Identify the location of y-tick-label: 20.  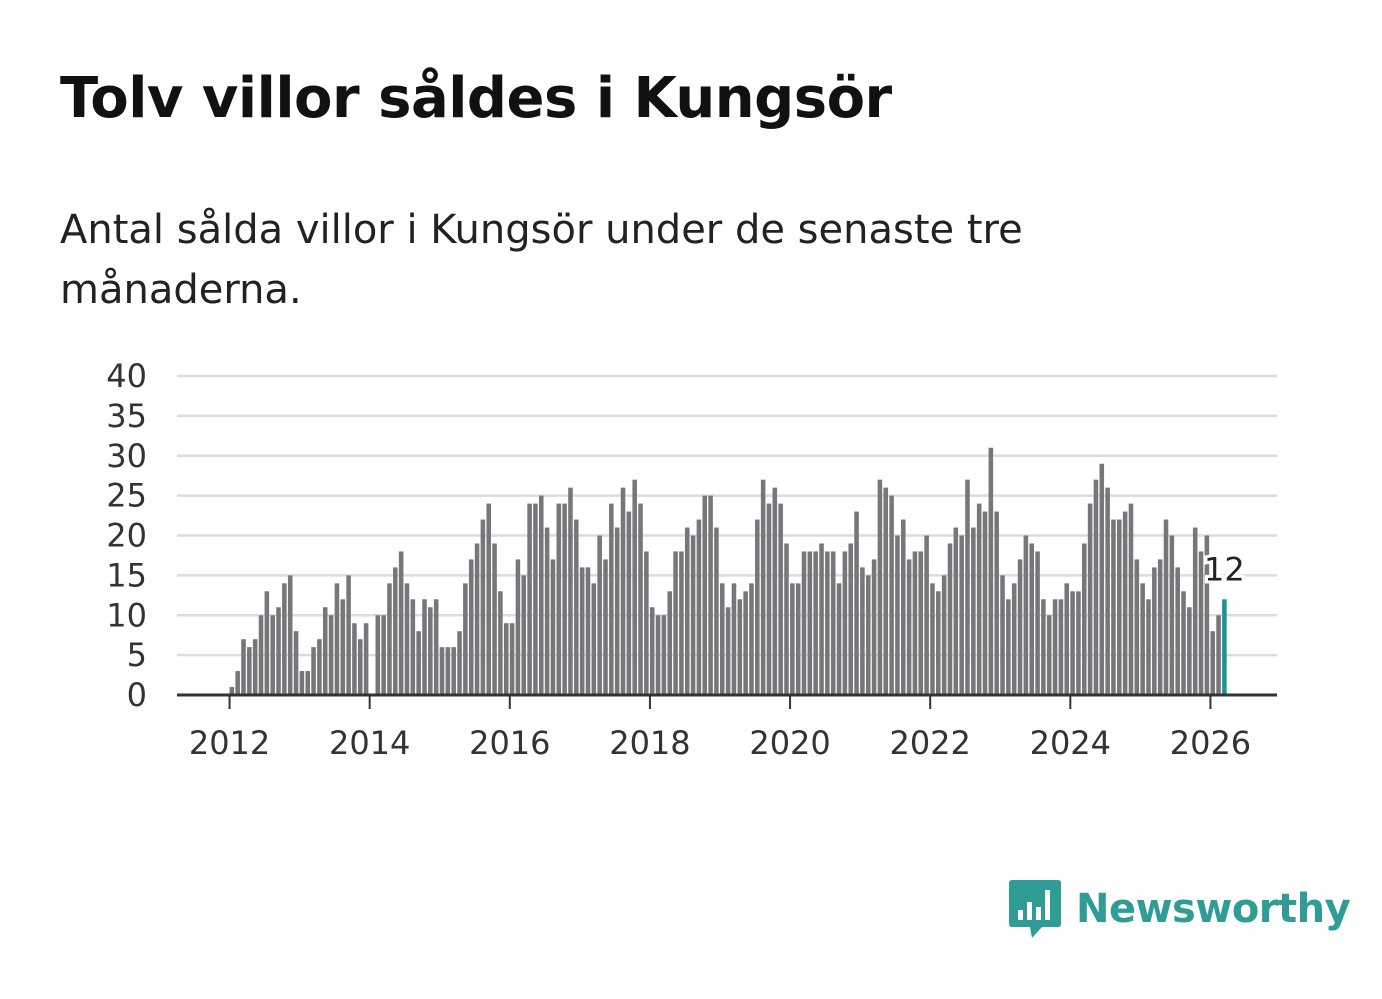
(126, 536).